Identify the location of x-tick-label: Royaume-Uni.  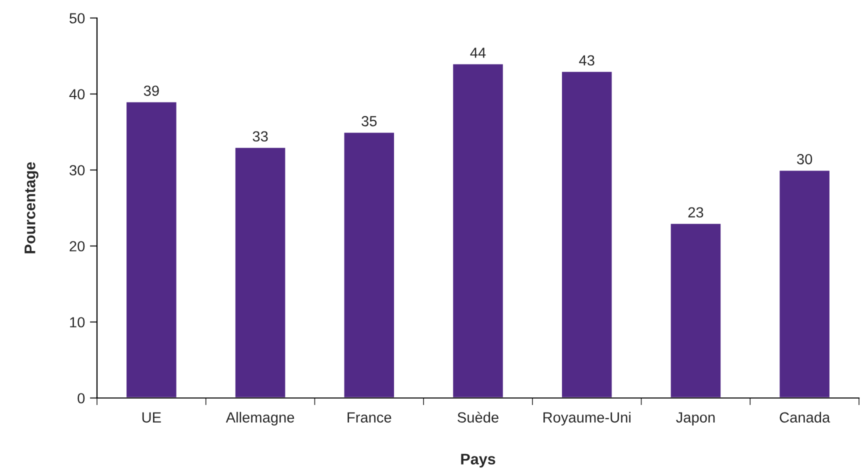
(586, 419).